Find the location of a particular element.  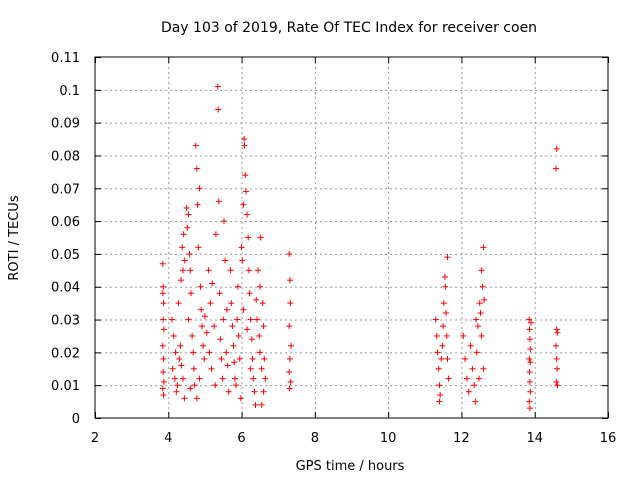

y-tick-label: 0.11 is located at coordinates (65, 58).